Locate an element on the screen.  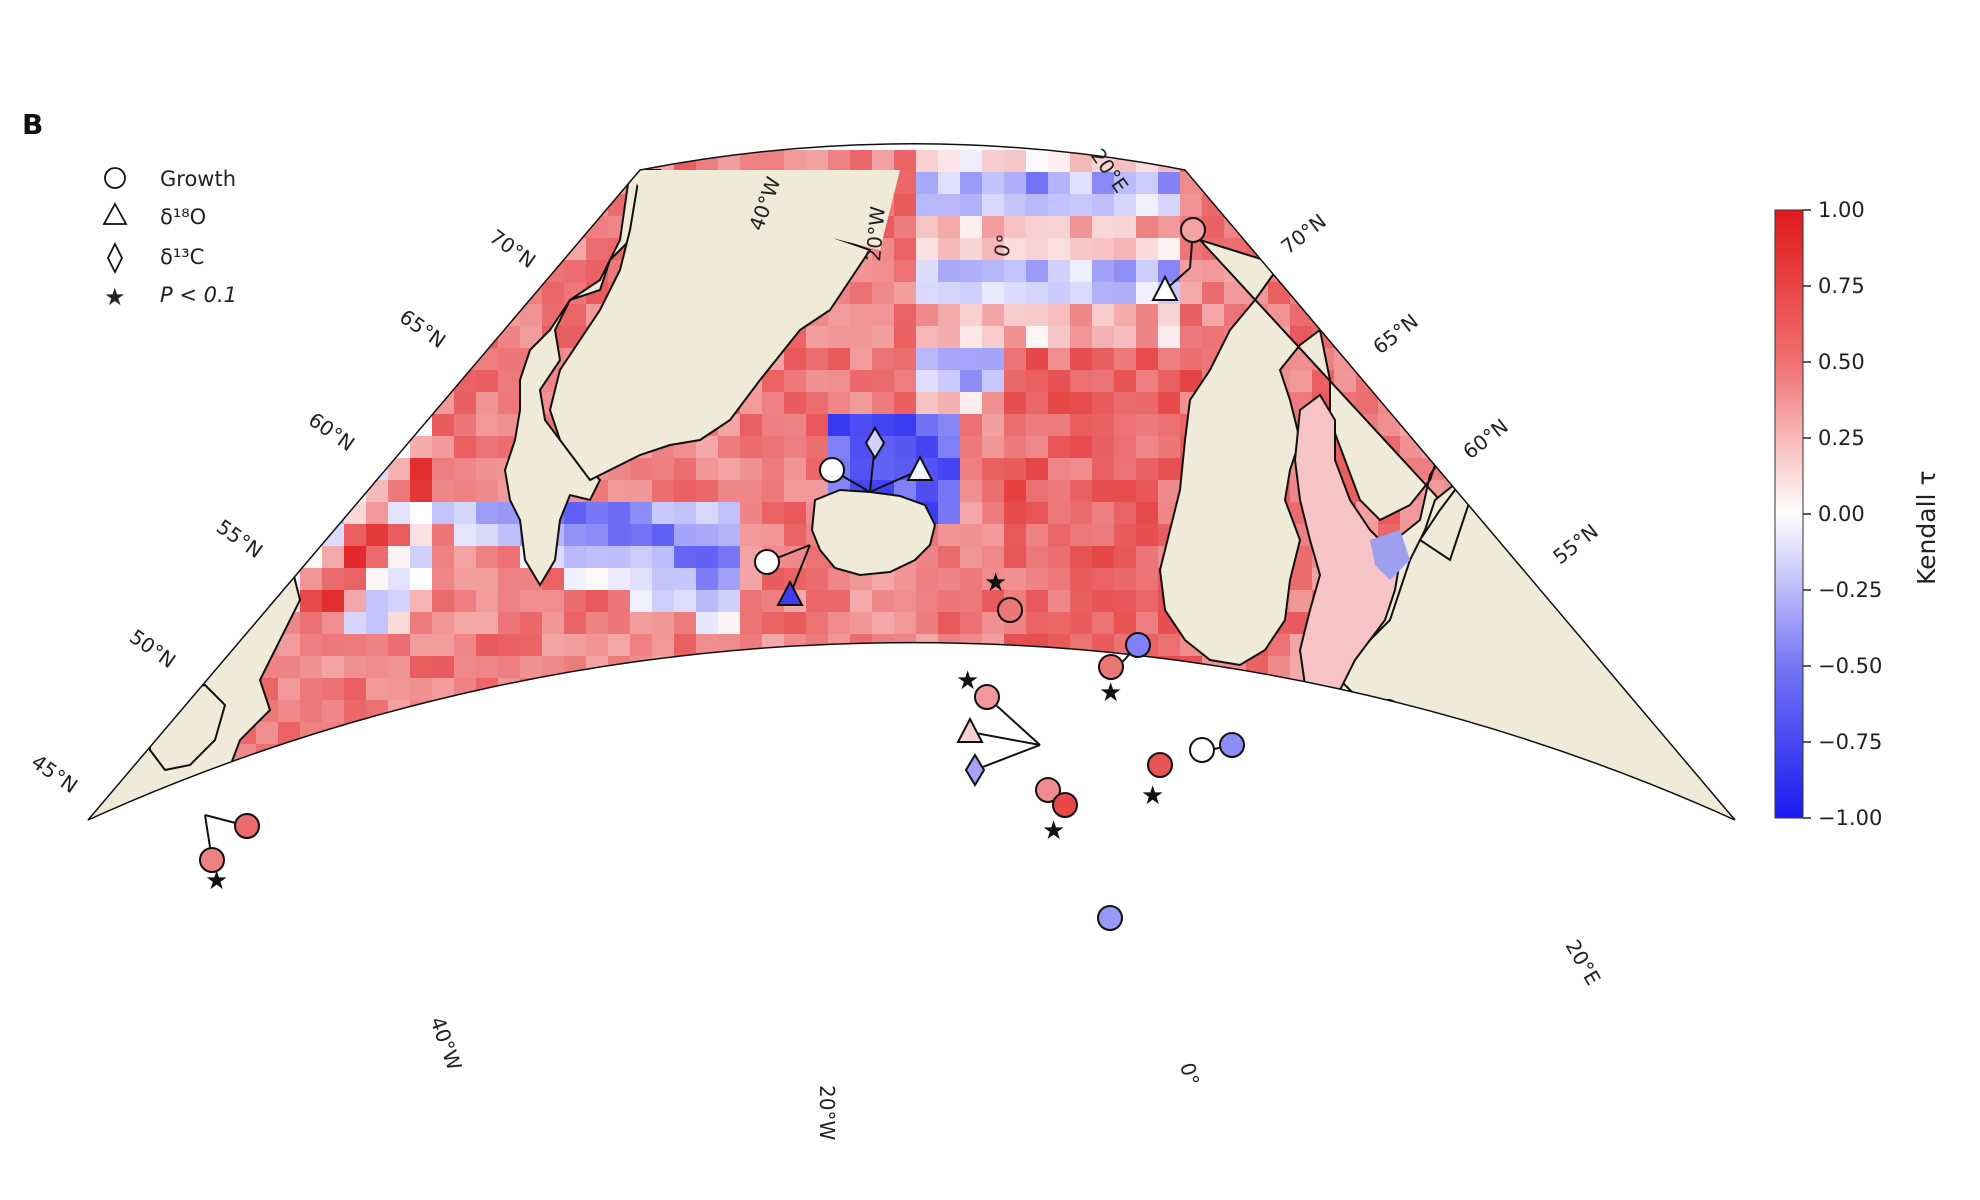
lat-label-55-left: 55°N is located at coordinates (239, 538).